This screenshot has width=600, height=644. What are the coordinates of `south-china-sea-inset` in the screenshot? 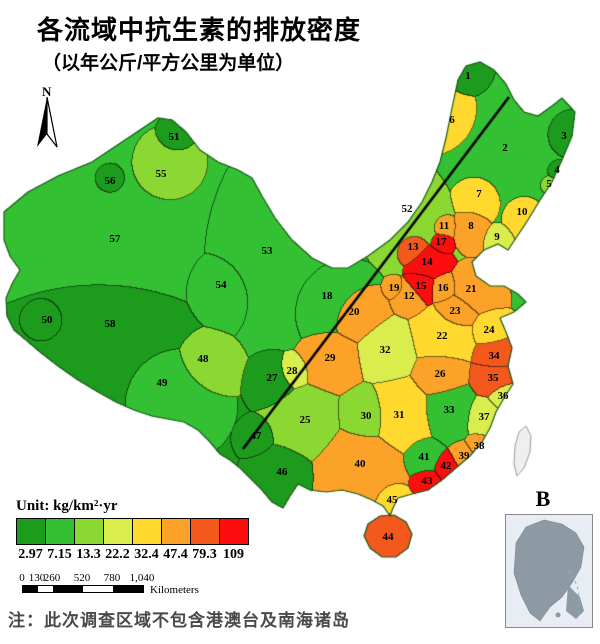 It's located at (549, 571).